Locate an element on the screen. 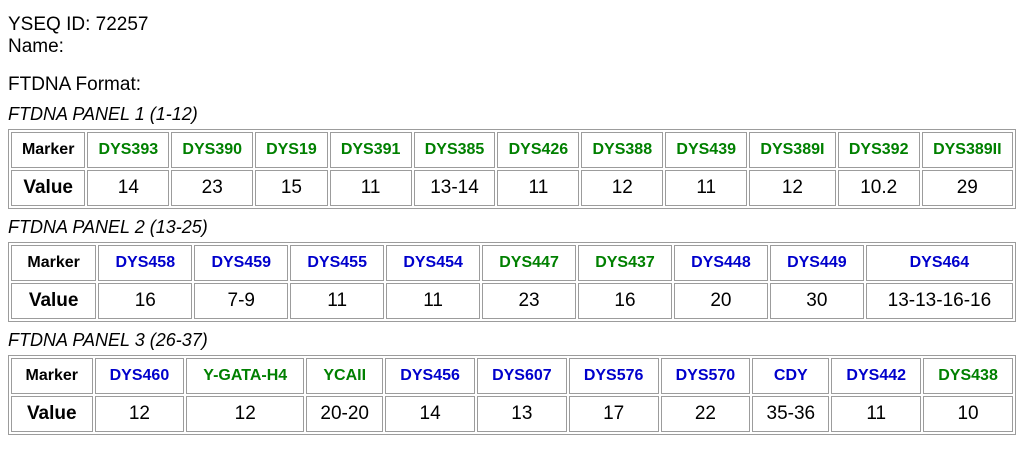 This screenshot has width=1024, height=466. marker-name: DYS385 is located at coordinates (454, 150).